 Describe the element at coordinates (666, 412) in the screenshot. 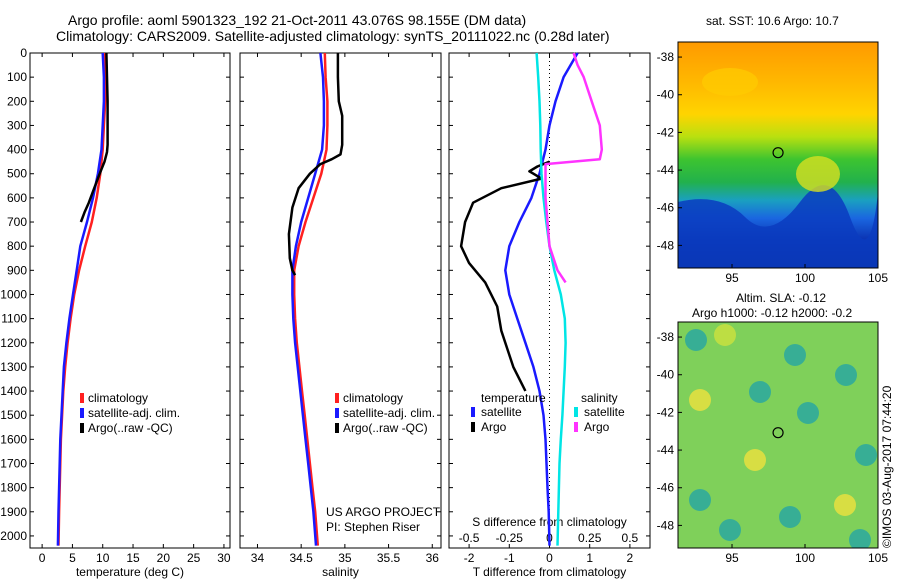

I see `map-y-tick-label: -42` at that location.